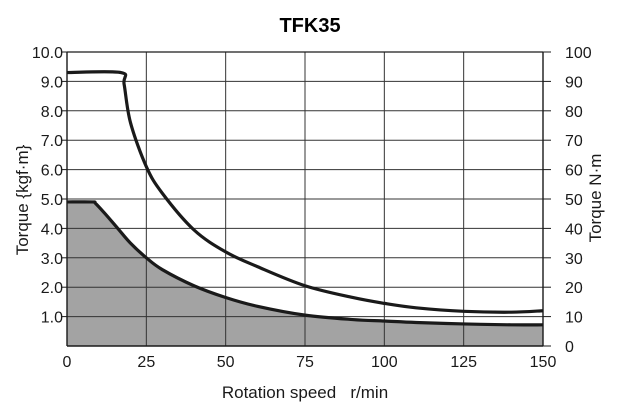  I want to click on x-tick-label: 150, so click(543, 362).